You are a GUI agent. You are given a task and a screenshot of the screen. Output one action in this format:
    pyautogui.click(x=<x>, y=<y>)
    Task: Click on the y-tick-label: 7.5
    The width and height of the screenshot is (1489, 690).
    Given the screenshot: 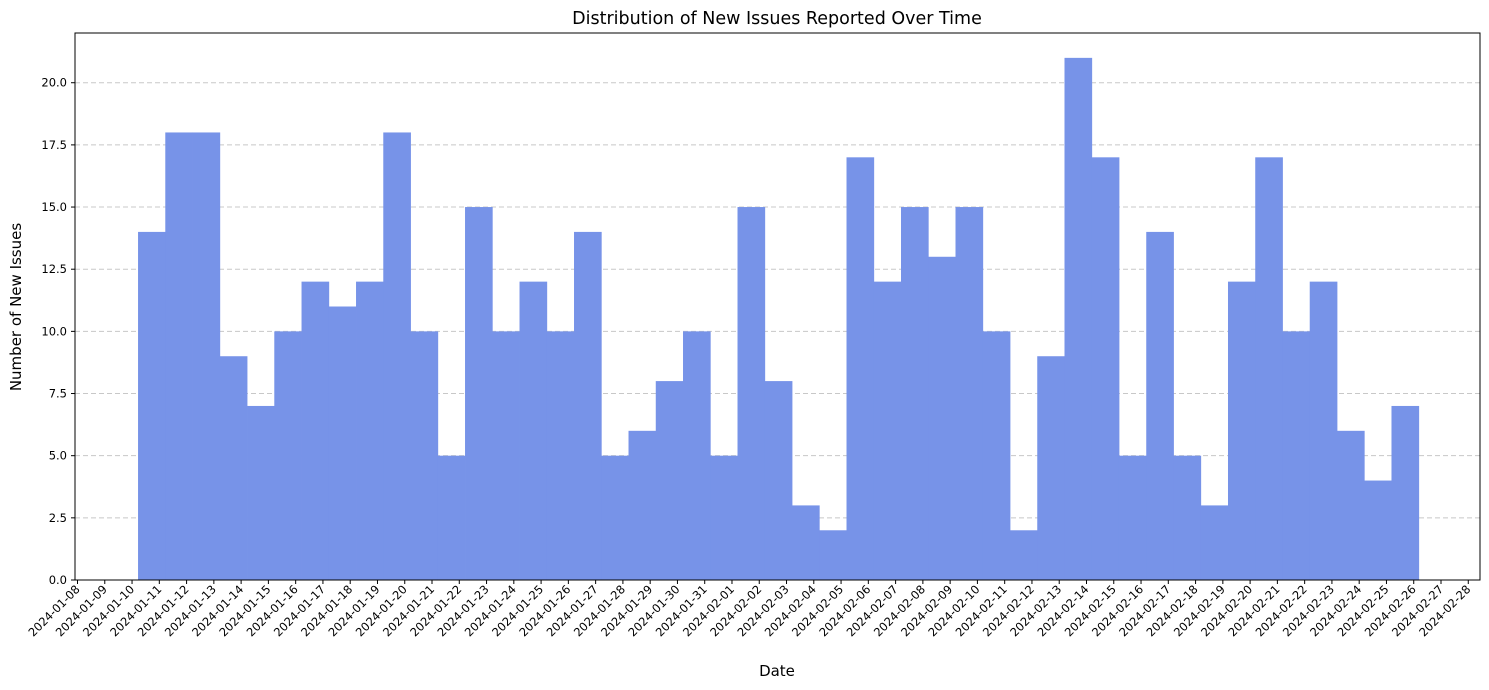 What is the action you would take?
    pyautogui.click(x=58, y=394)
    